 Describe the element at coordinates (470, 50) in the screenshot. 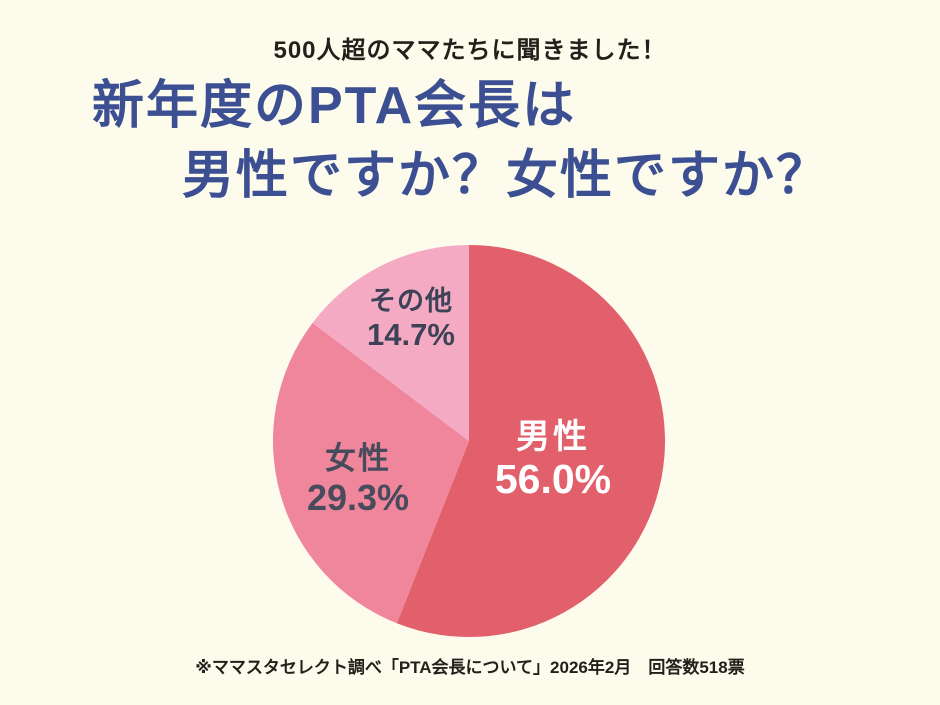

I see `survey-subtitle: 500人超のママたちに聞きました！` at that location.